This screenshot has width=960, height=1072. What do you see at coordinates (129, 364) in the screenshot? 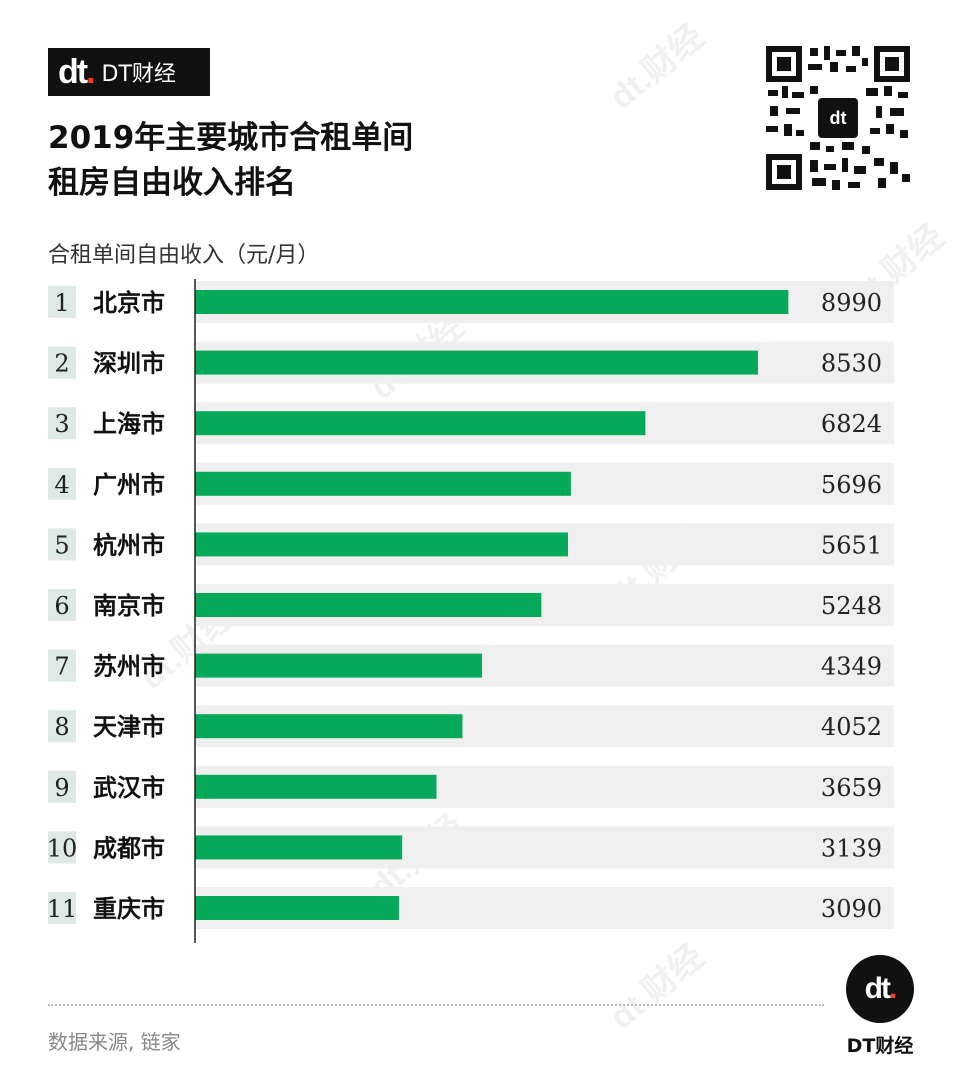
I see `category-label: 深圳市` at bounding box center [129, 364].